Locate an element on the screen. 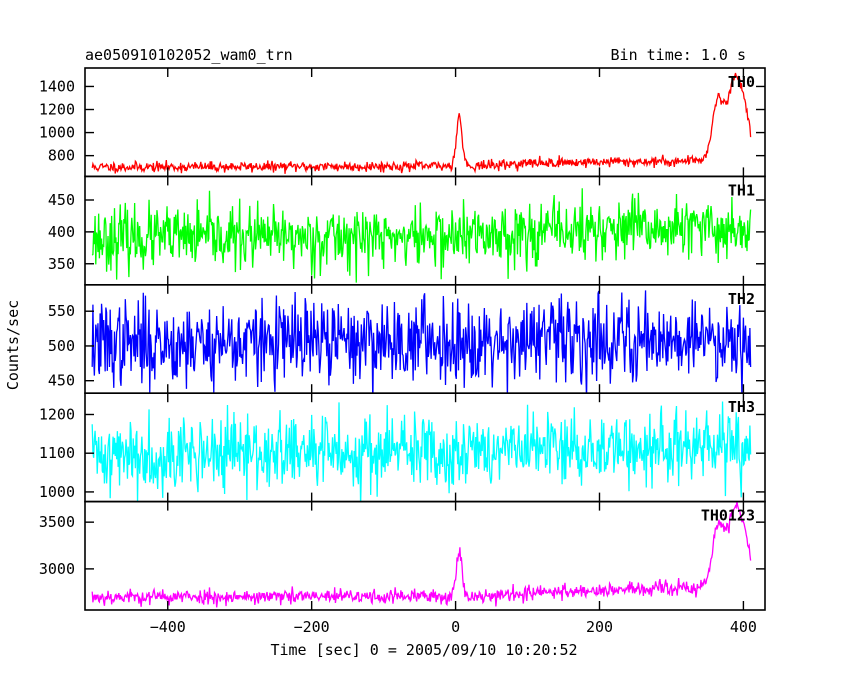 This screenshot has height=680, width=850. panel-frame is located at coordinates (425, 555).